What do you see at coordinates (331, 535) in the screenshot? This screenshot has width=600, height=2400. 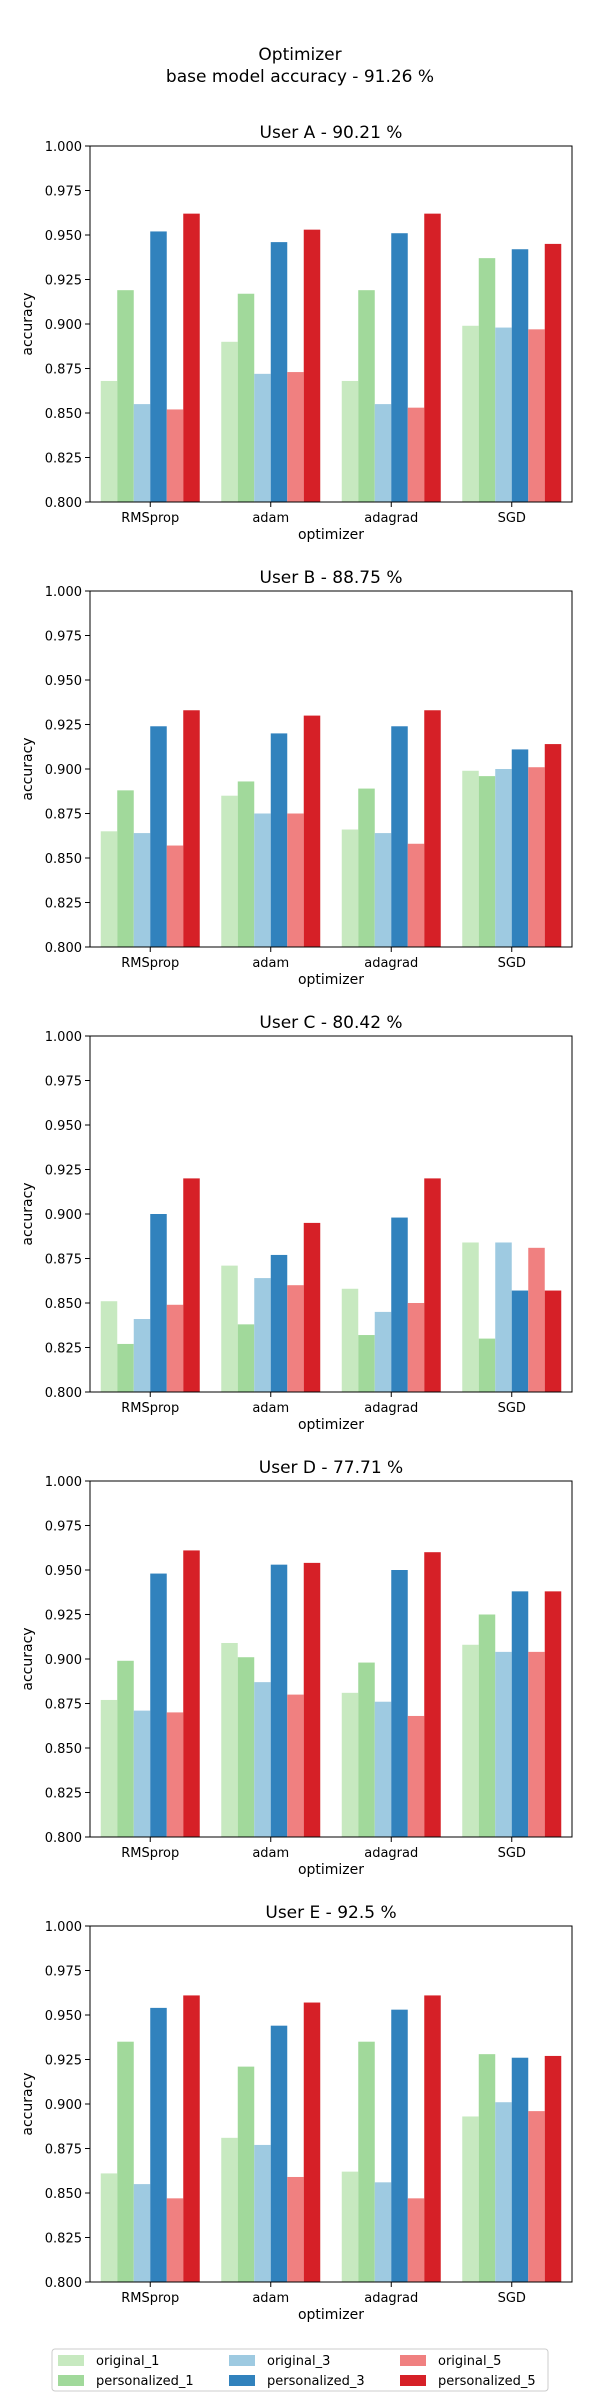 I see `x-axis-label: optimizer` at bounding box center [331, 535].